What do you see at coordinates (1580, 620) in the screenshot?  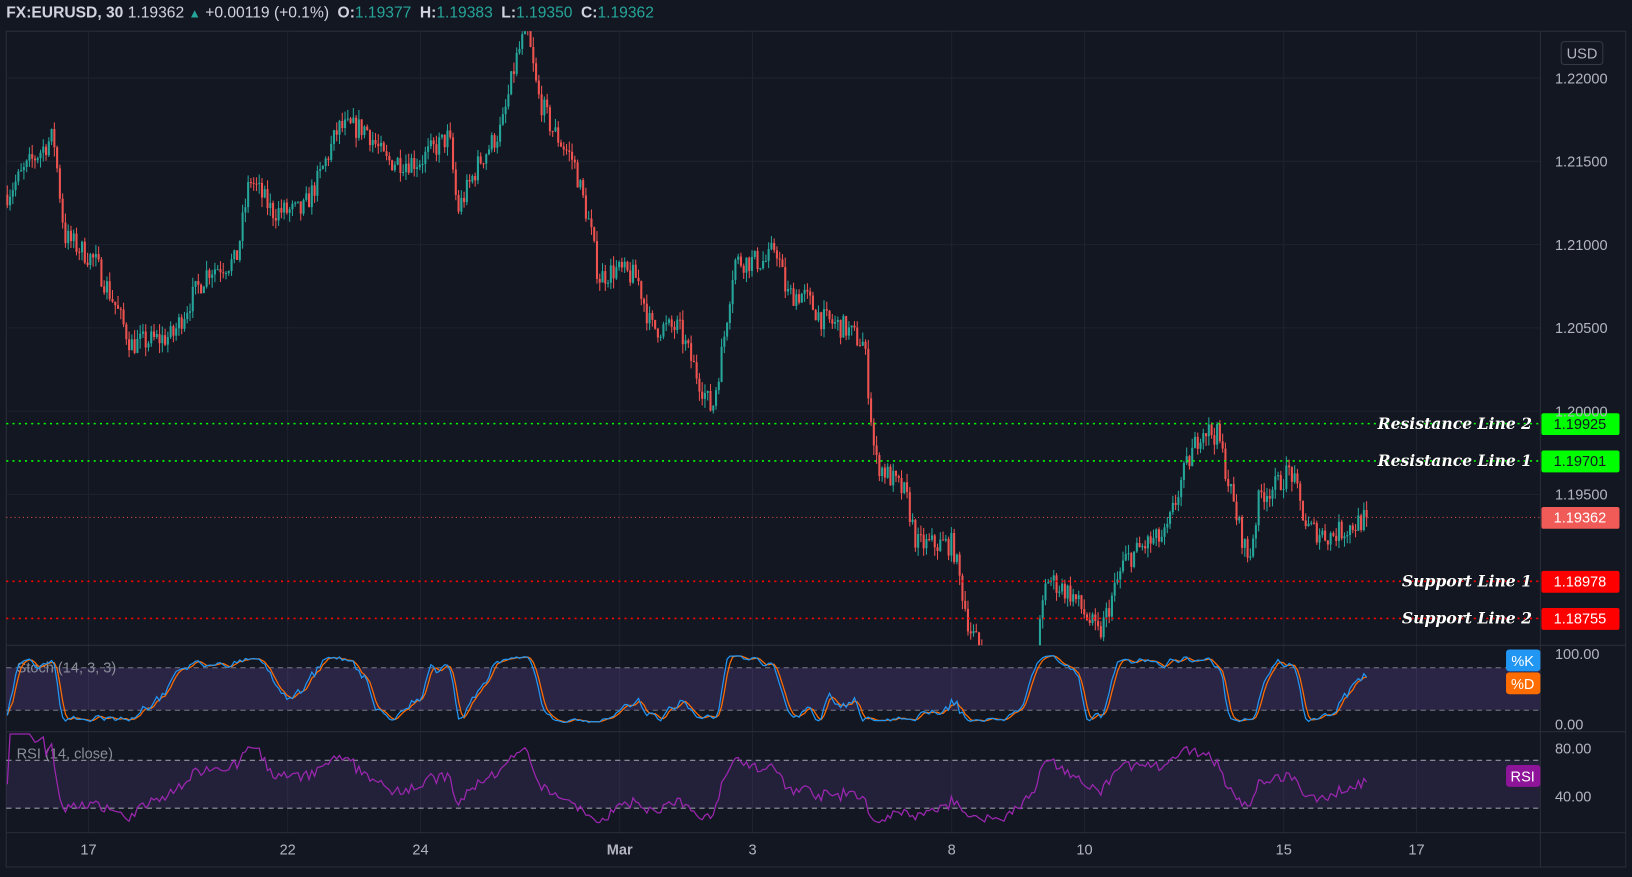 I see `level-price-label: 1.18755` at bounding box center [1580, 620].